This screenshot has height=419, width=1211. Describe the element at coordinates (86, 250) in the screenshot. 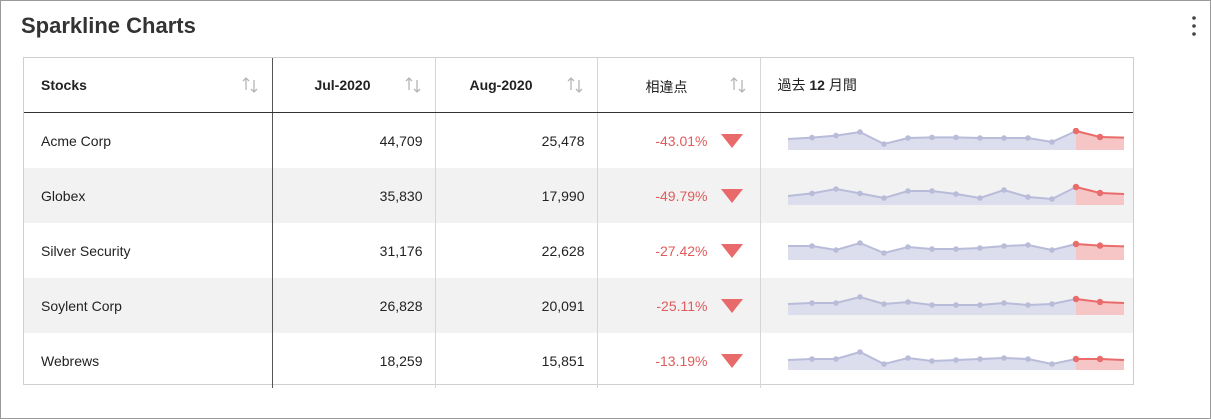

I see `stock-name: Silver Security` at that location.